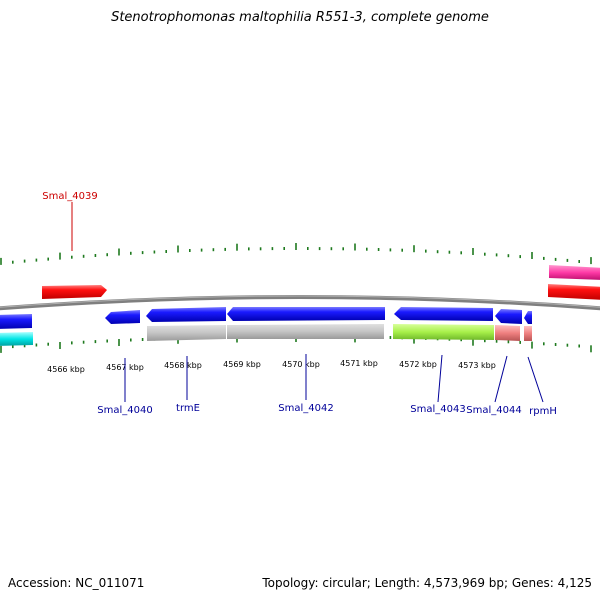  What do you see at coordinates (186, 314) in the screenshot?
I see `gene-trme` at bounding box center [186, 314].